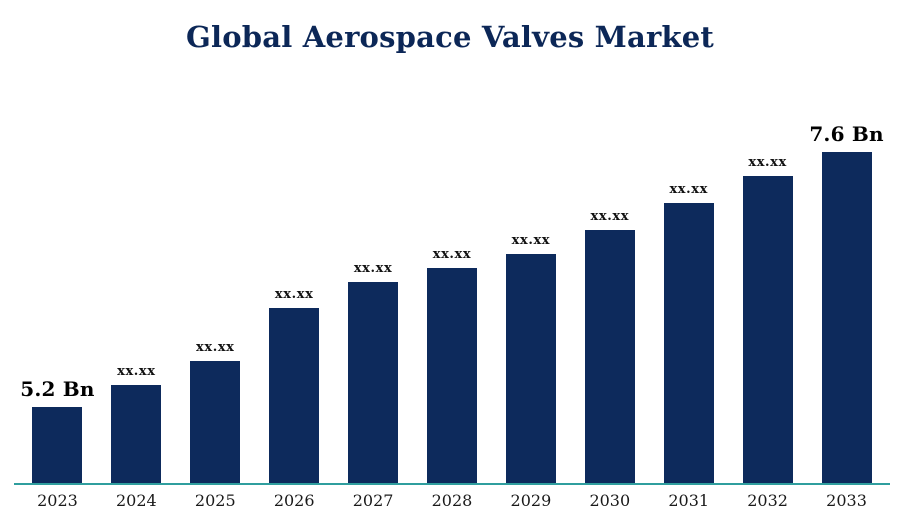  What do you see at coordinates (846, 134) in the screenshot?
I see `bar-value-label: 7.6 Bn` at bounding box center [846, 134].